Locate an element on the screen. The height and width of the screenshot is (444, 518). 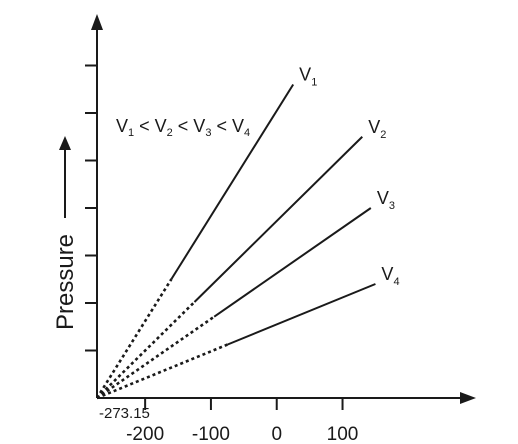
series-label-subscript: 3 is located at coordinates (392, 206).